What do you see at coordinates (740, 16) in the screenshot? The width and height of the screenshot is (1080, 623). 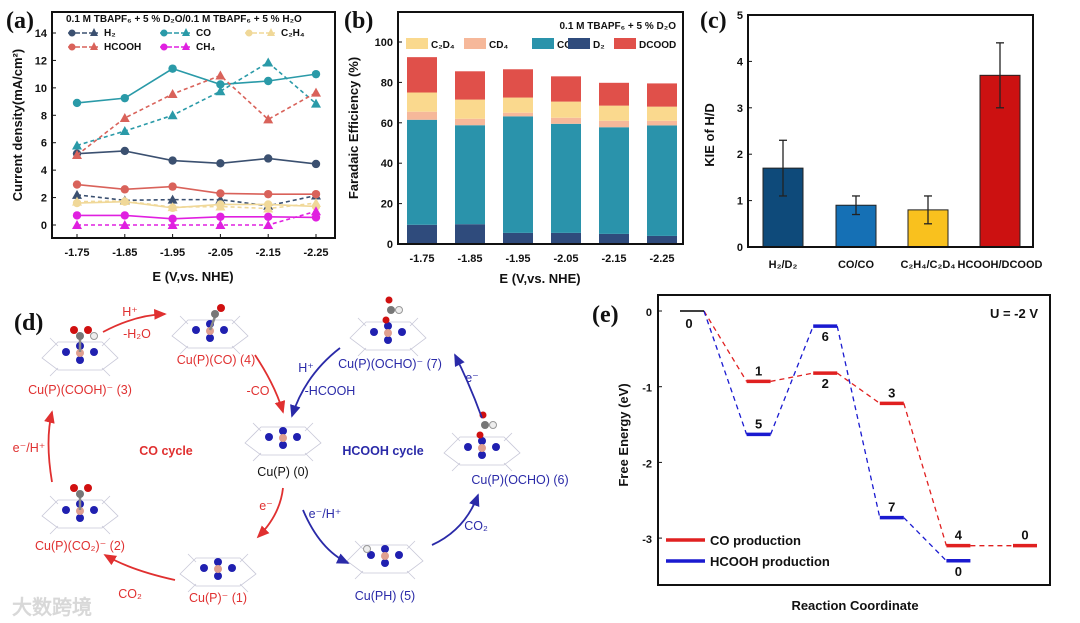 I see `y-tick-label: 5` at bounding box center [740, 16].